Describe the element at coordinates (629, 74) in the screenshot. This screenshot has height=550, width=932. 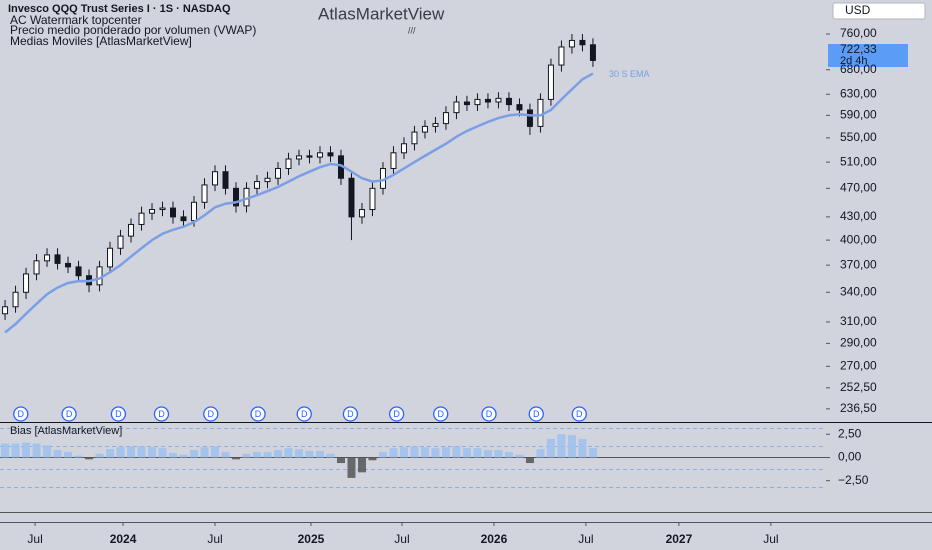
I see `ema-label: 30 S EMA` at that location.